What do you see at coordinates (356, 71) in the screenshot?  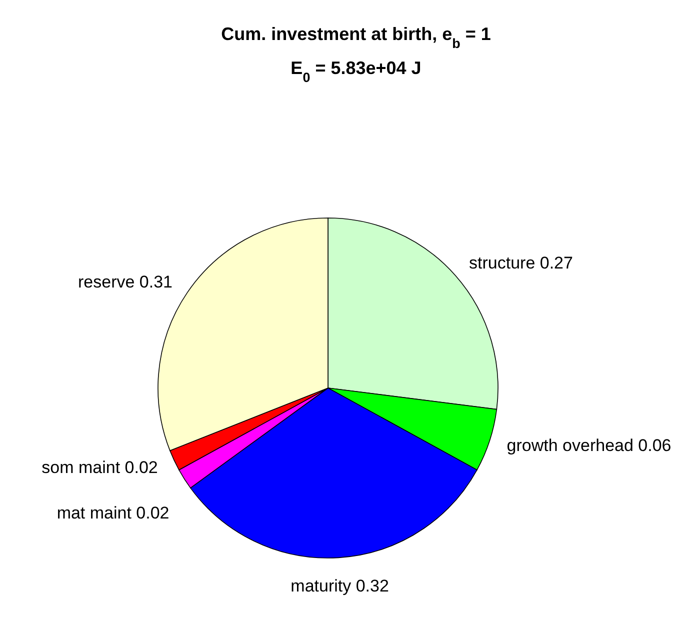 I see `chart-subtitle: E$_{0}$ = 5.83e+04 J` at bounding box center [356, 71].